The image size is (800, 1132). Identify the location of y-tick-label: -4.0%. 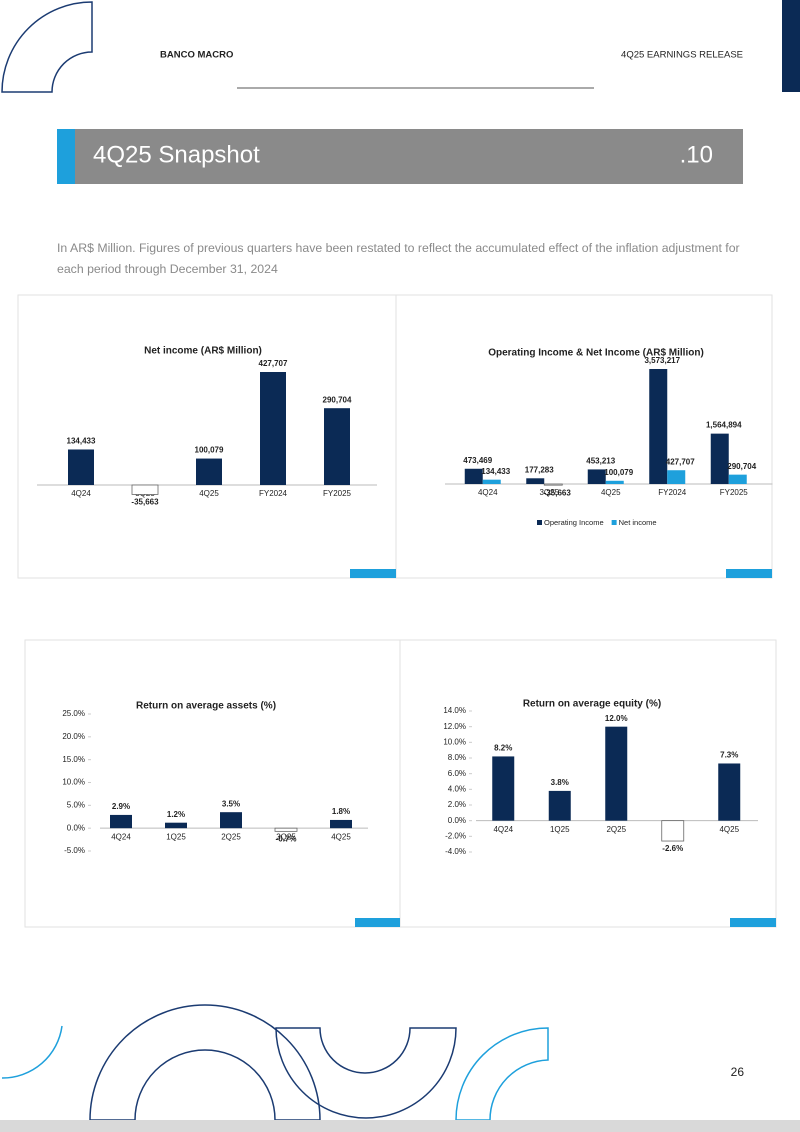
(455, 851).